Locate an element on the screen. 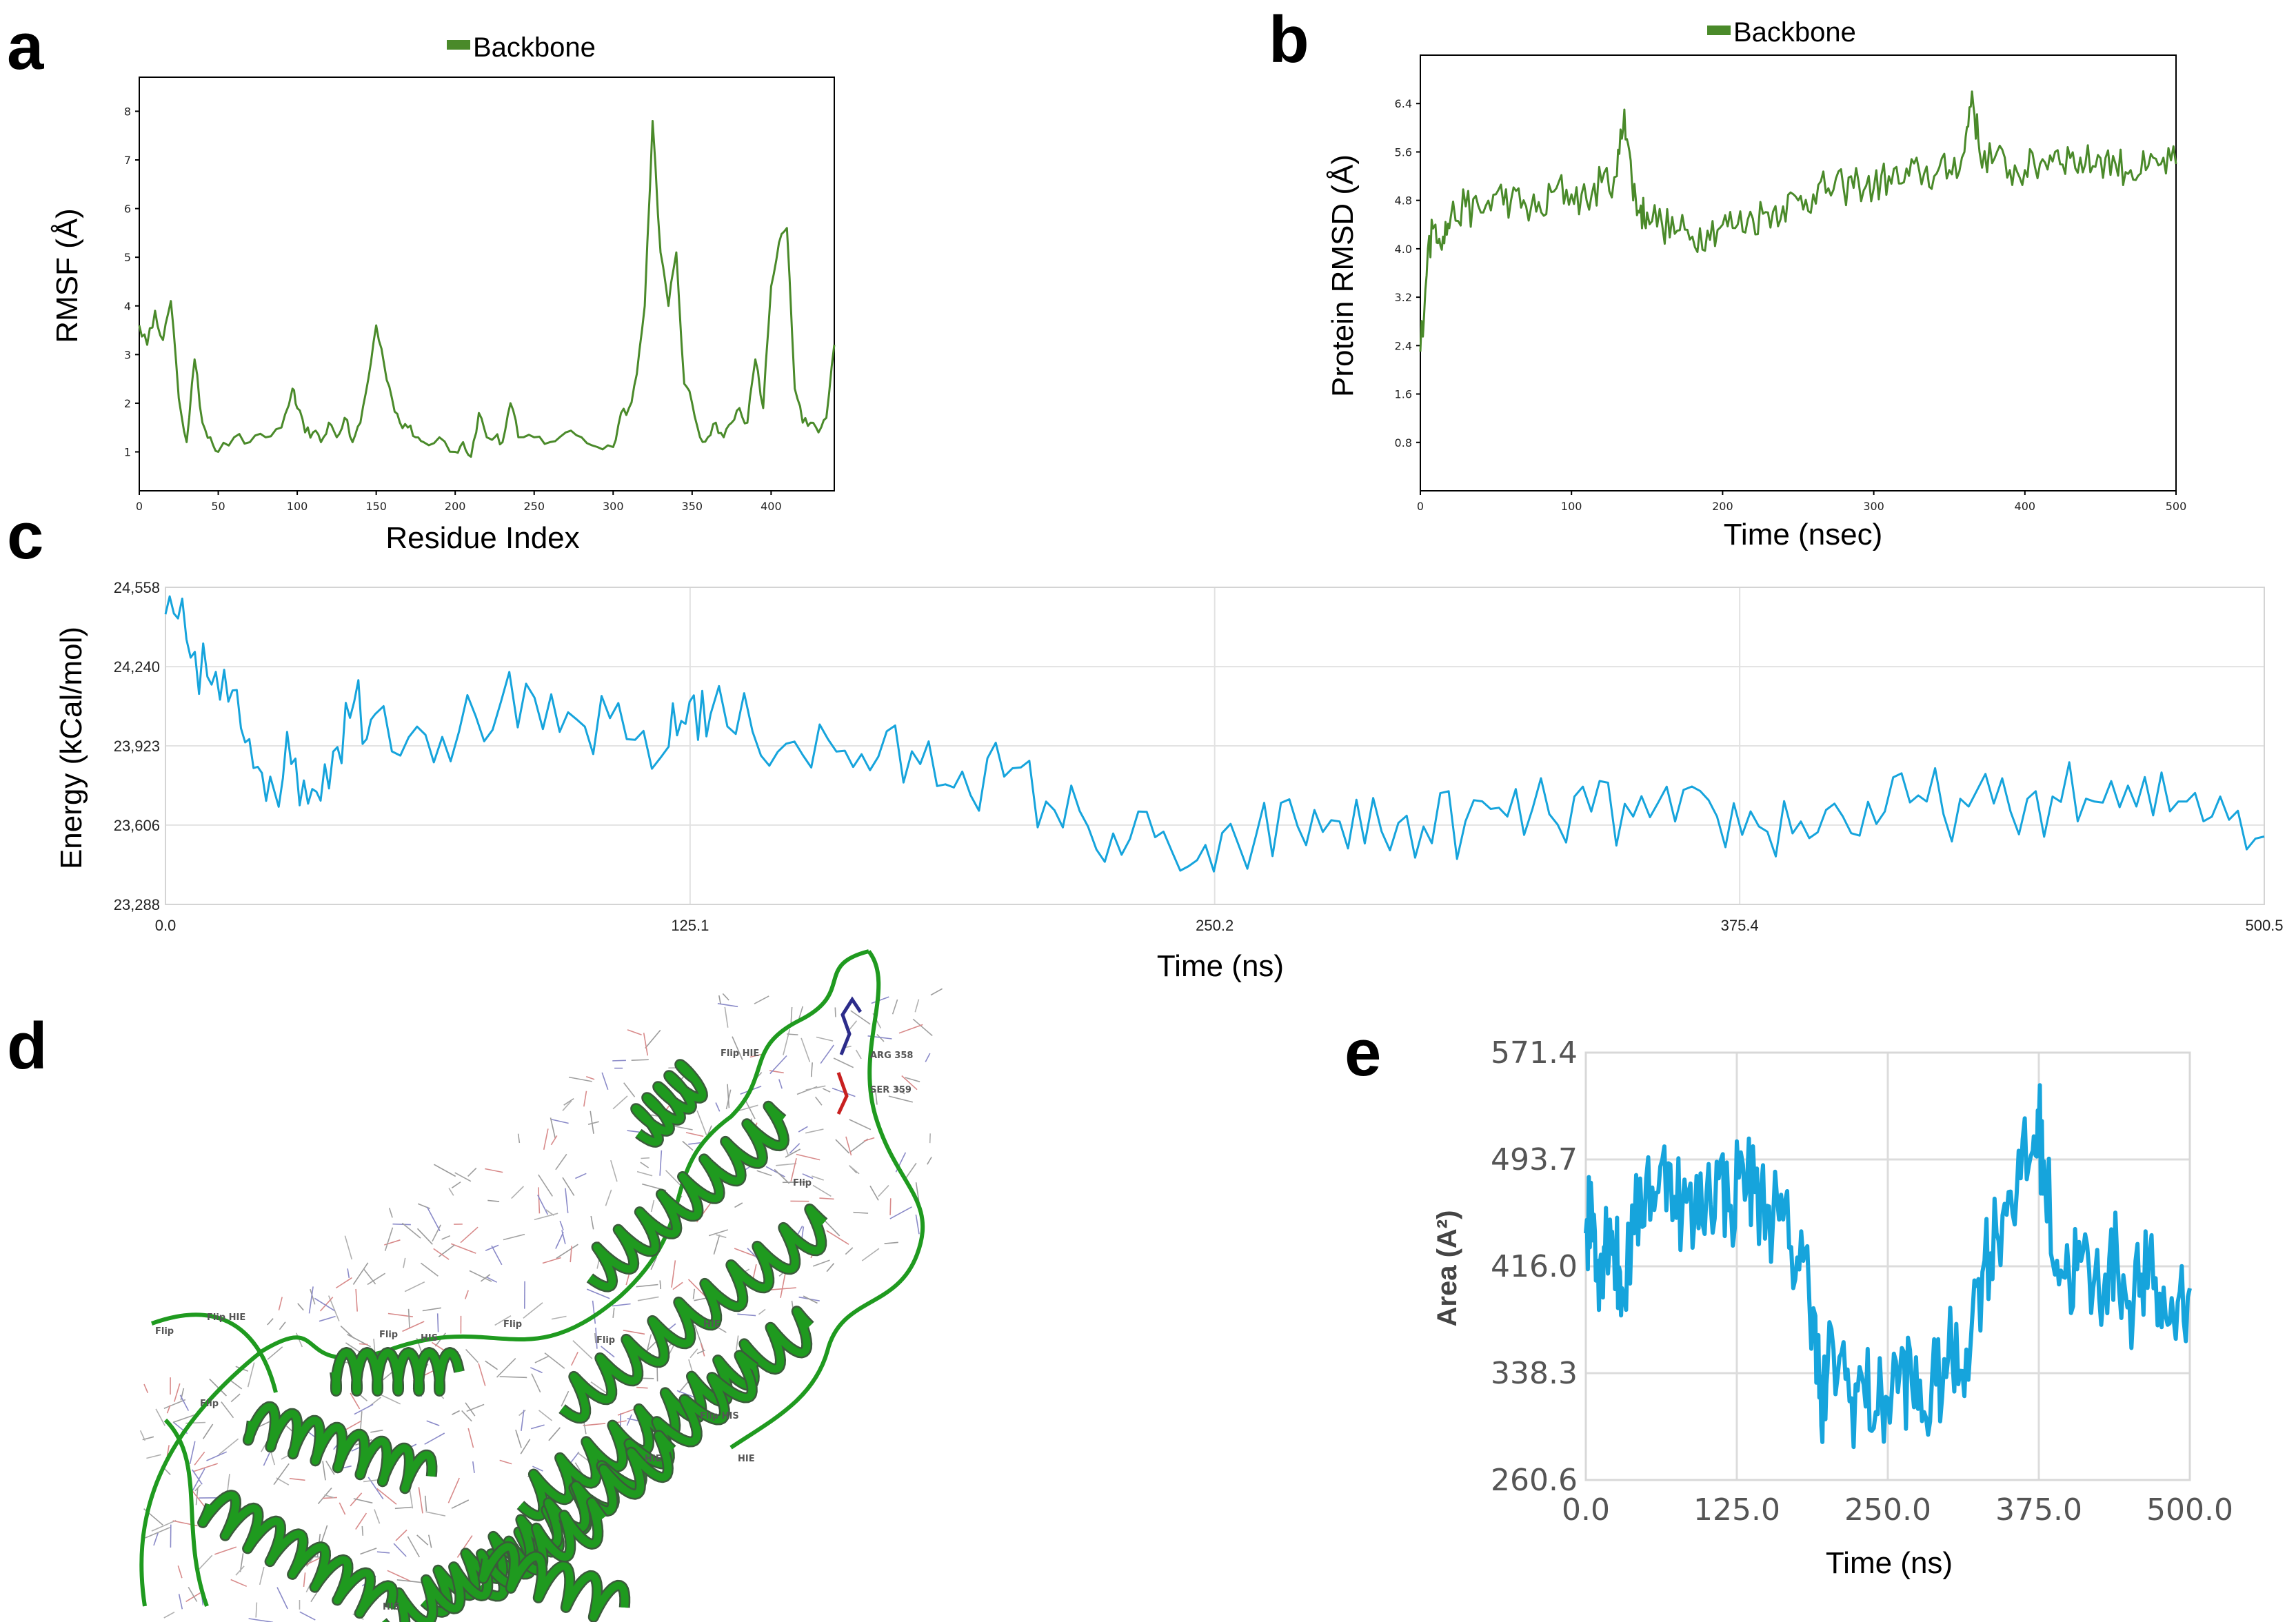 This screenshot has height=1622, width=2296. x-tick-label-c: 375.4 is located at coordinates (1740, 925).